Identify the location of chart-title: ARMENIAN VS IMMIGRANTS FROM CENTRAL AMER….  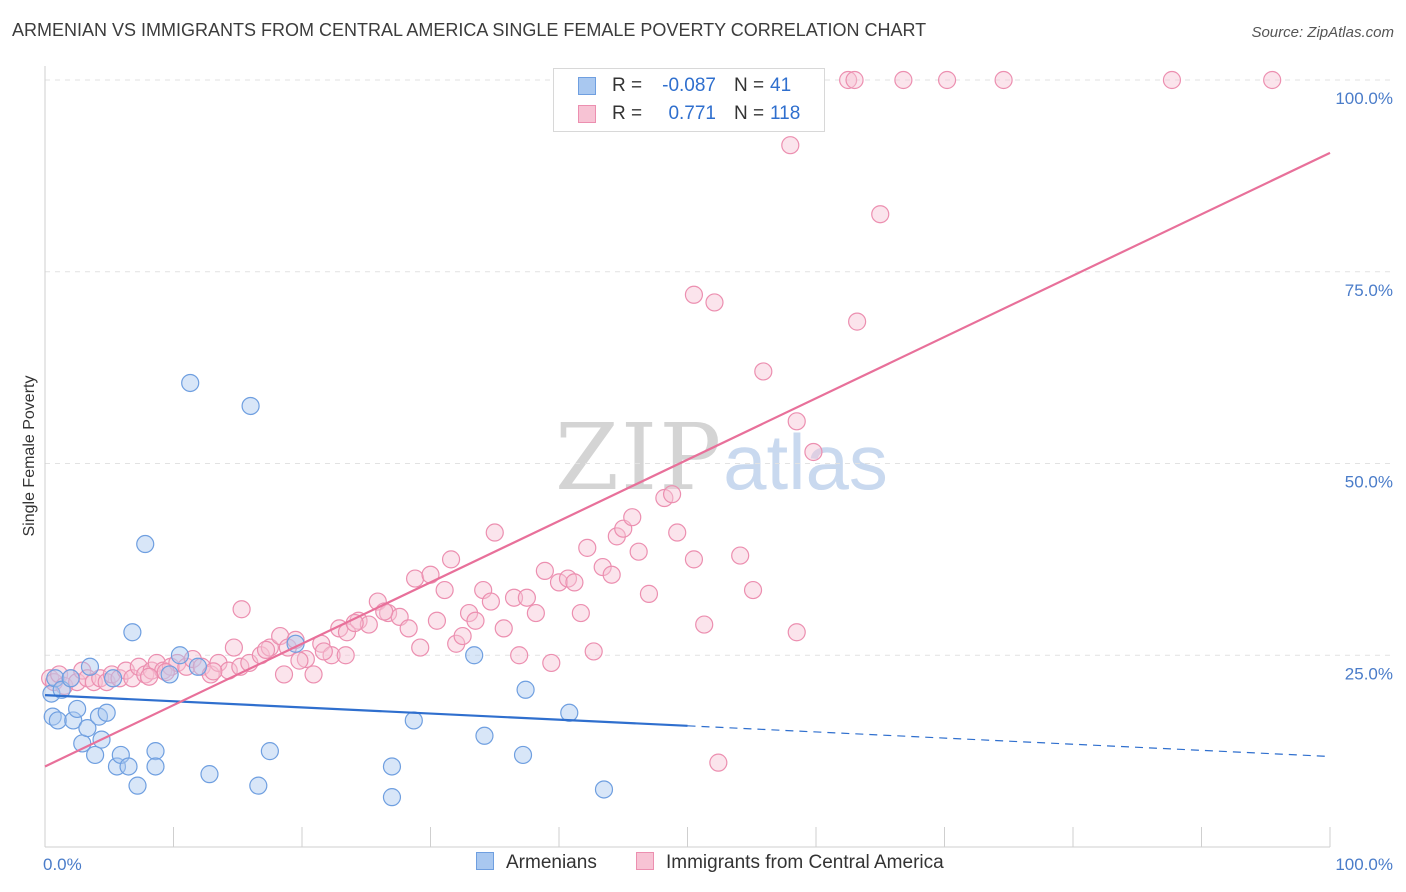
(469, 30).